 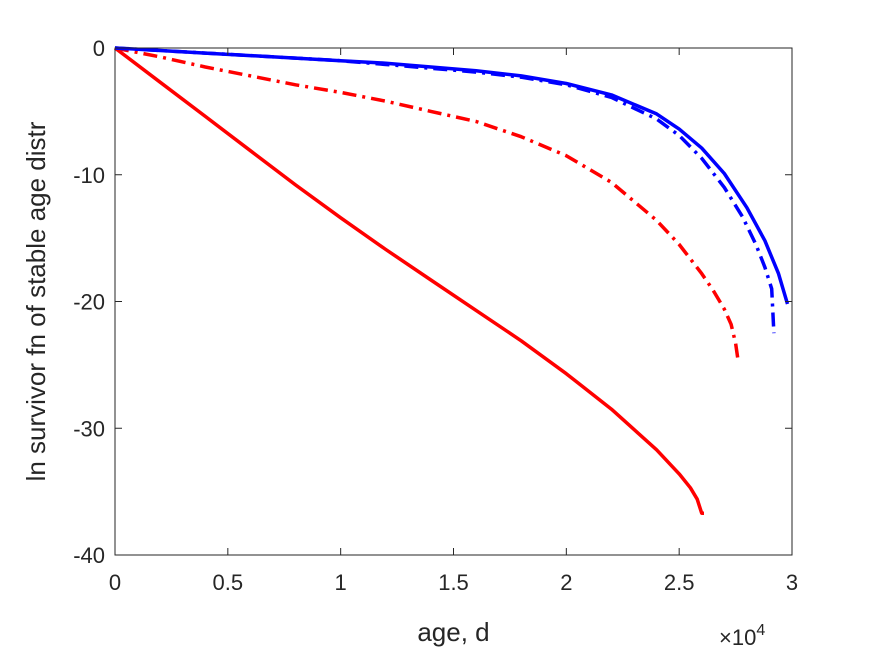 What do you see at coordinates (792, 582) in the screenshot?
I see `x-tick-label: 3` at bounding box center [792, 582].